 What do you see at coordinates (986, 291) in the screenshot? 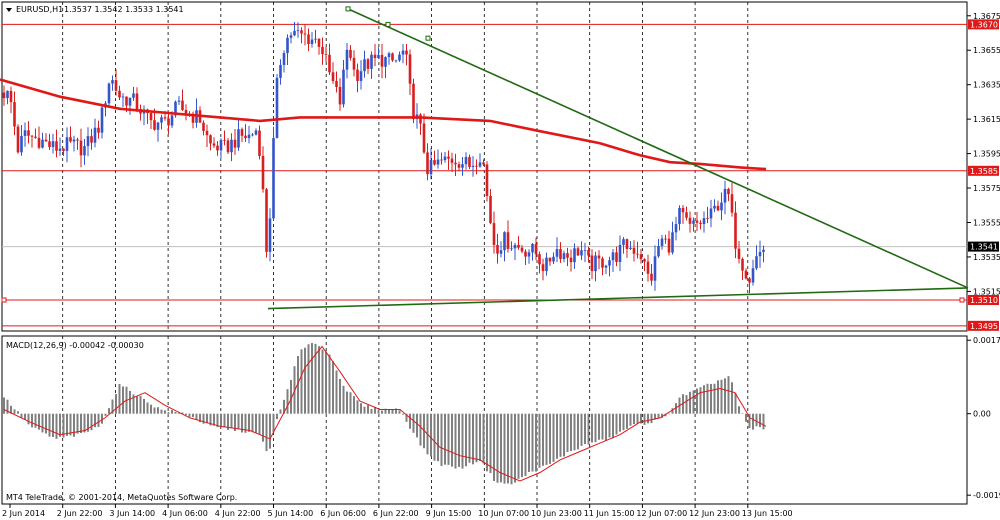
I see `price-tick-label: 1.3515` at bounding box center [986, 291].